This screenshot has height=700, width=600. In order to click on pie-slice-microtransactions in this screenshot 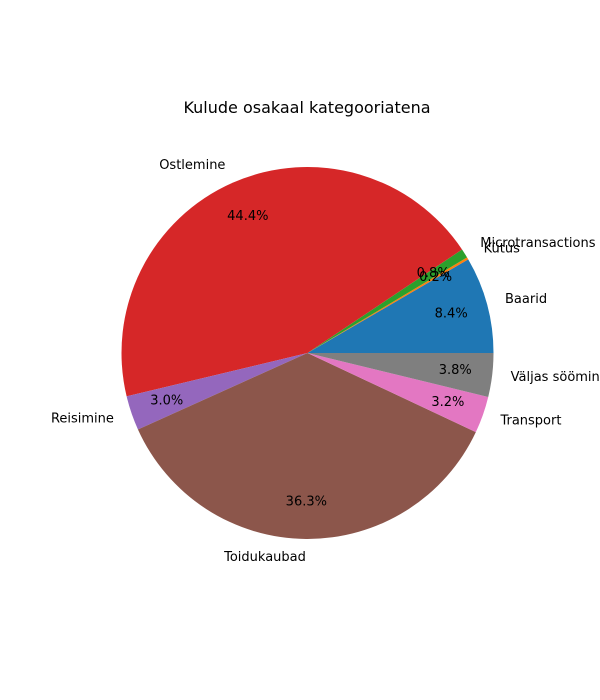, I will do `click(387, 301)`.